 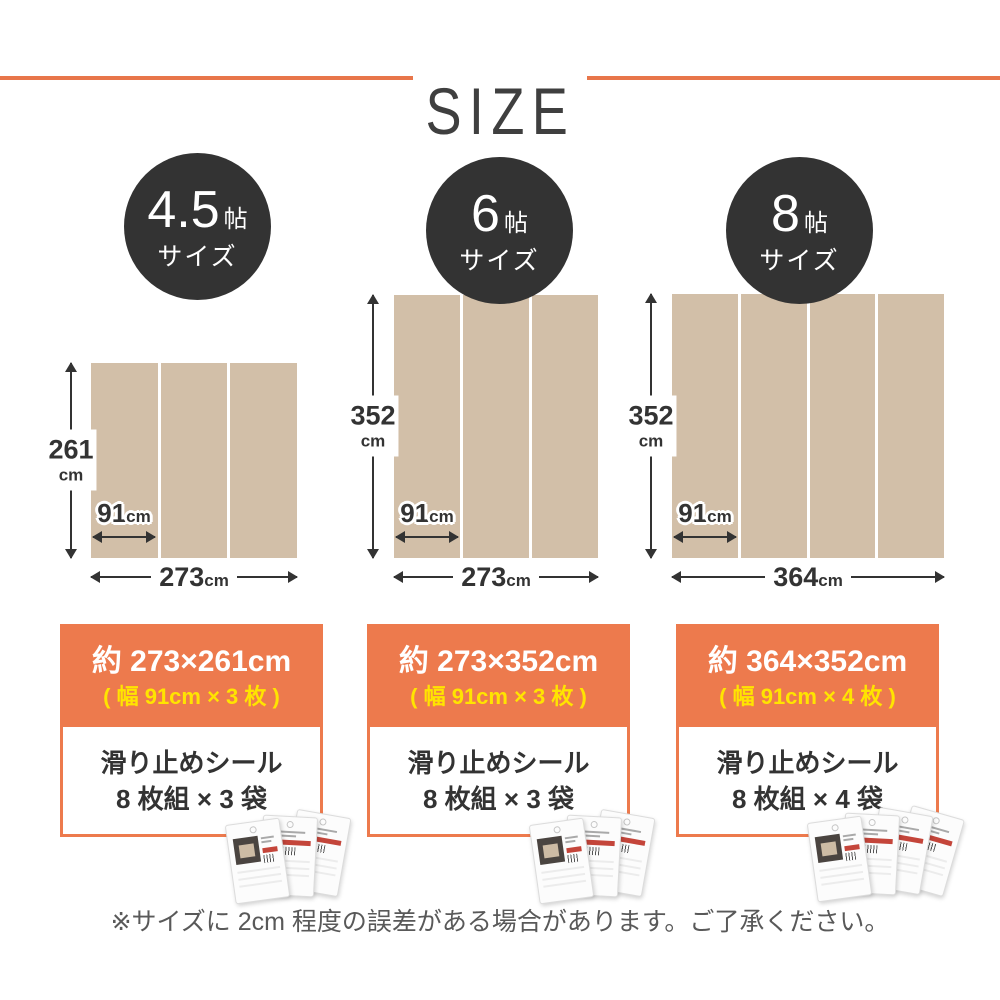 I want to click on height-label-1: 261 cm, so click(x=71, y=460).